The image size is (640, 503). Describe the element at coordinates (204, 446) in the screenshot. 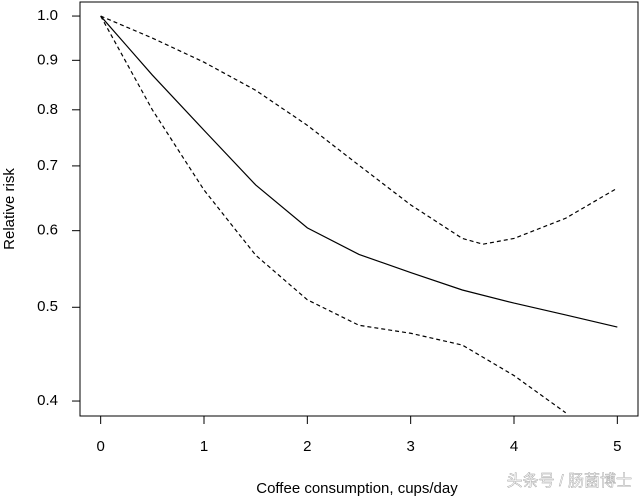

I see `x-tick-label: 1` at that location.